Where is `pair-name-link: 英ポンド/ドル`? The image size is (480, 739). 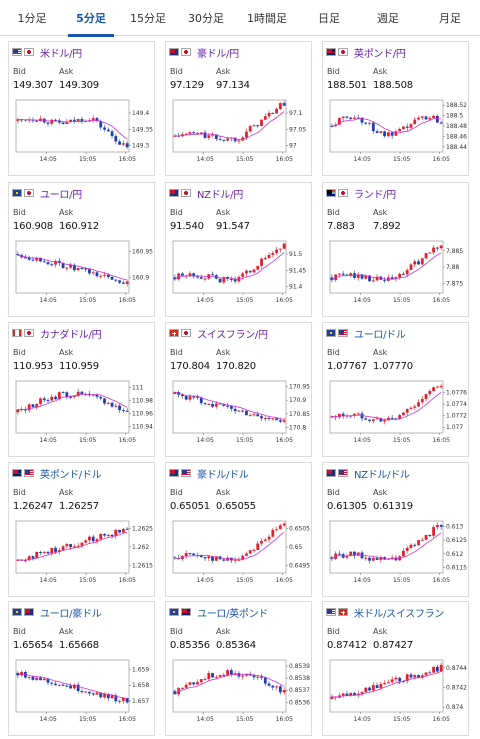
pair-name-link: 英ポンド/ドル is located at coordinates (71, 475).